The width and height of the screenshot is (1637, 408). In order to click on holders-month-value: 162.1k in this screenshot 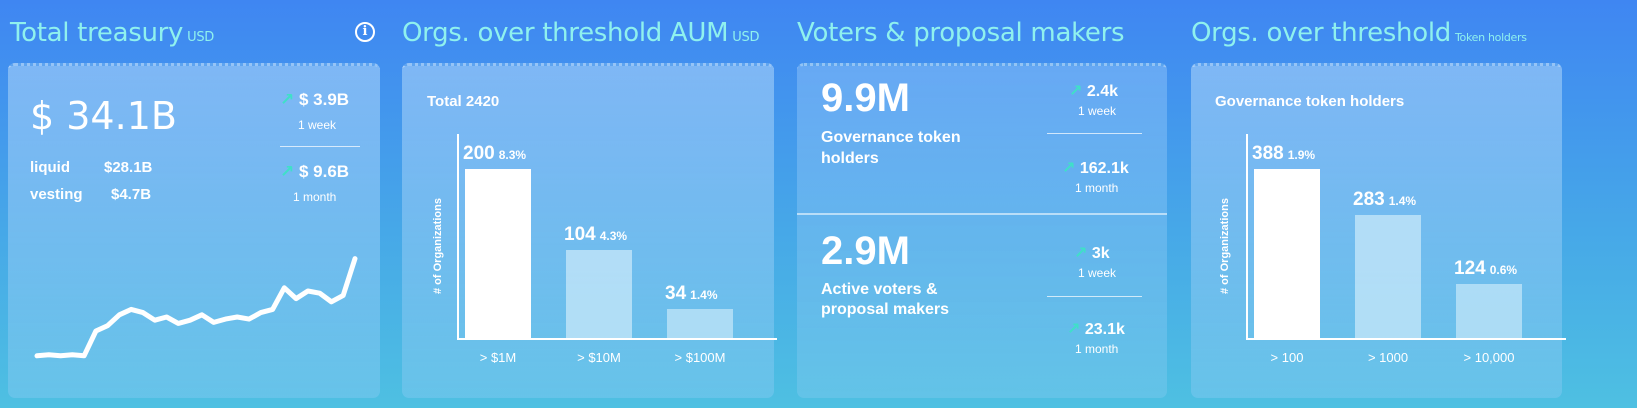, I will do `click(1104, 168)`.